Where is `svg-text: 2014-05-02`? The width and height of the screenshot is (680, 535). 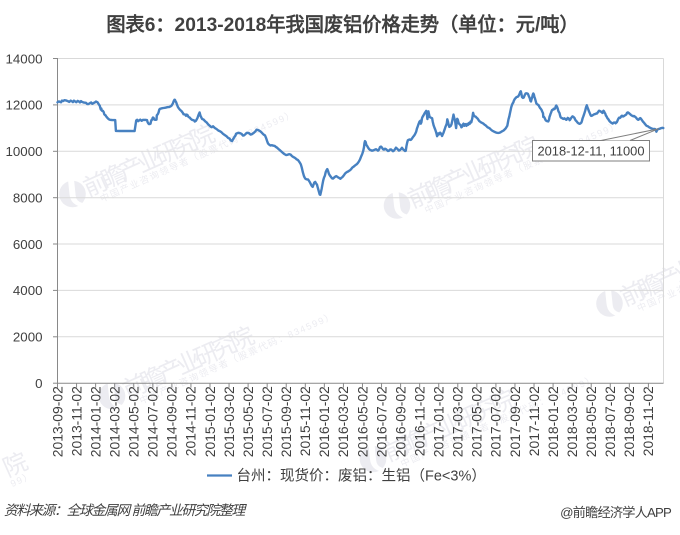
svg-text: 2014-05-02 is located at coordinates (134, 421).